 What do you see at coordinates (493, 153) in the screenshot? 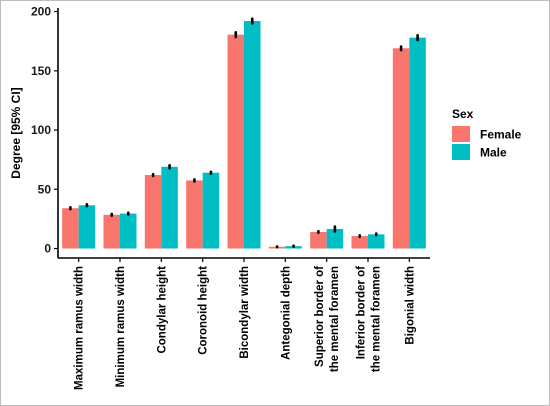
I see `legend-label-male: Male` at bounding box center [493, 153].